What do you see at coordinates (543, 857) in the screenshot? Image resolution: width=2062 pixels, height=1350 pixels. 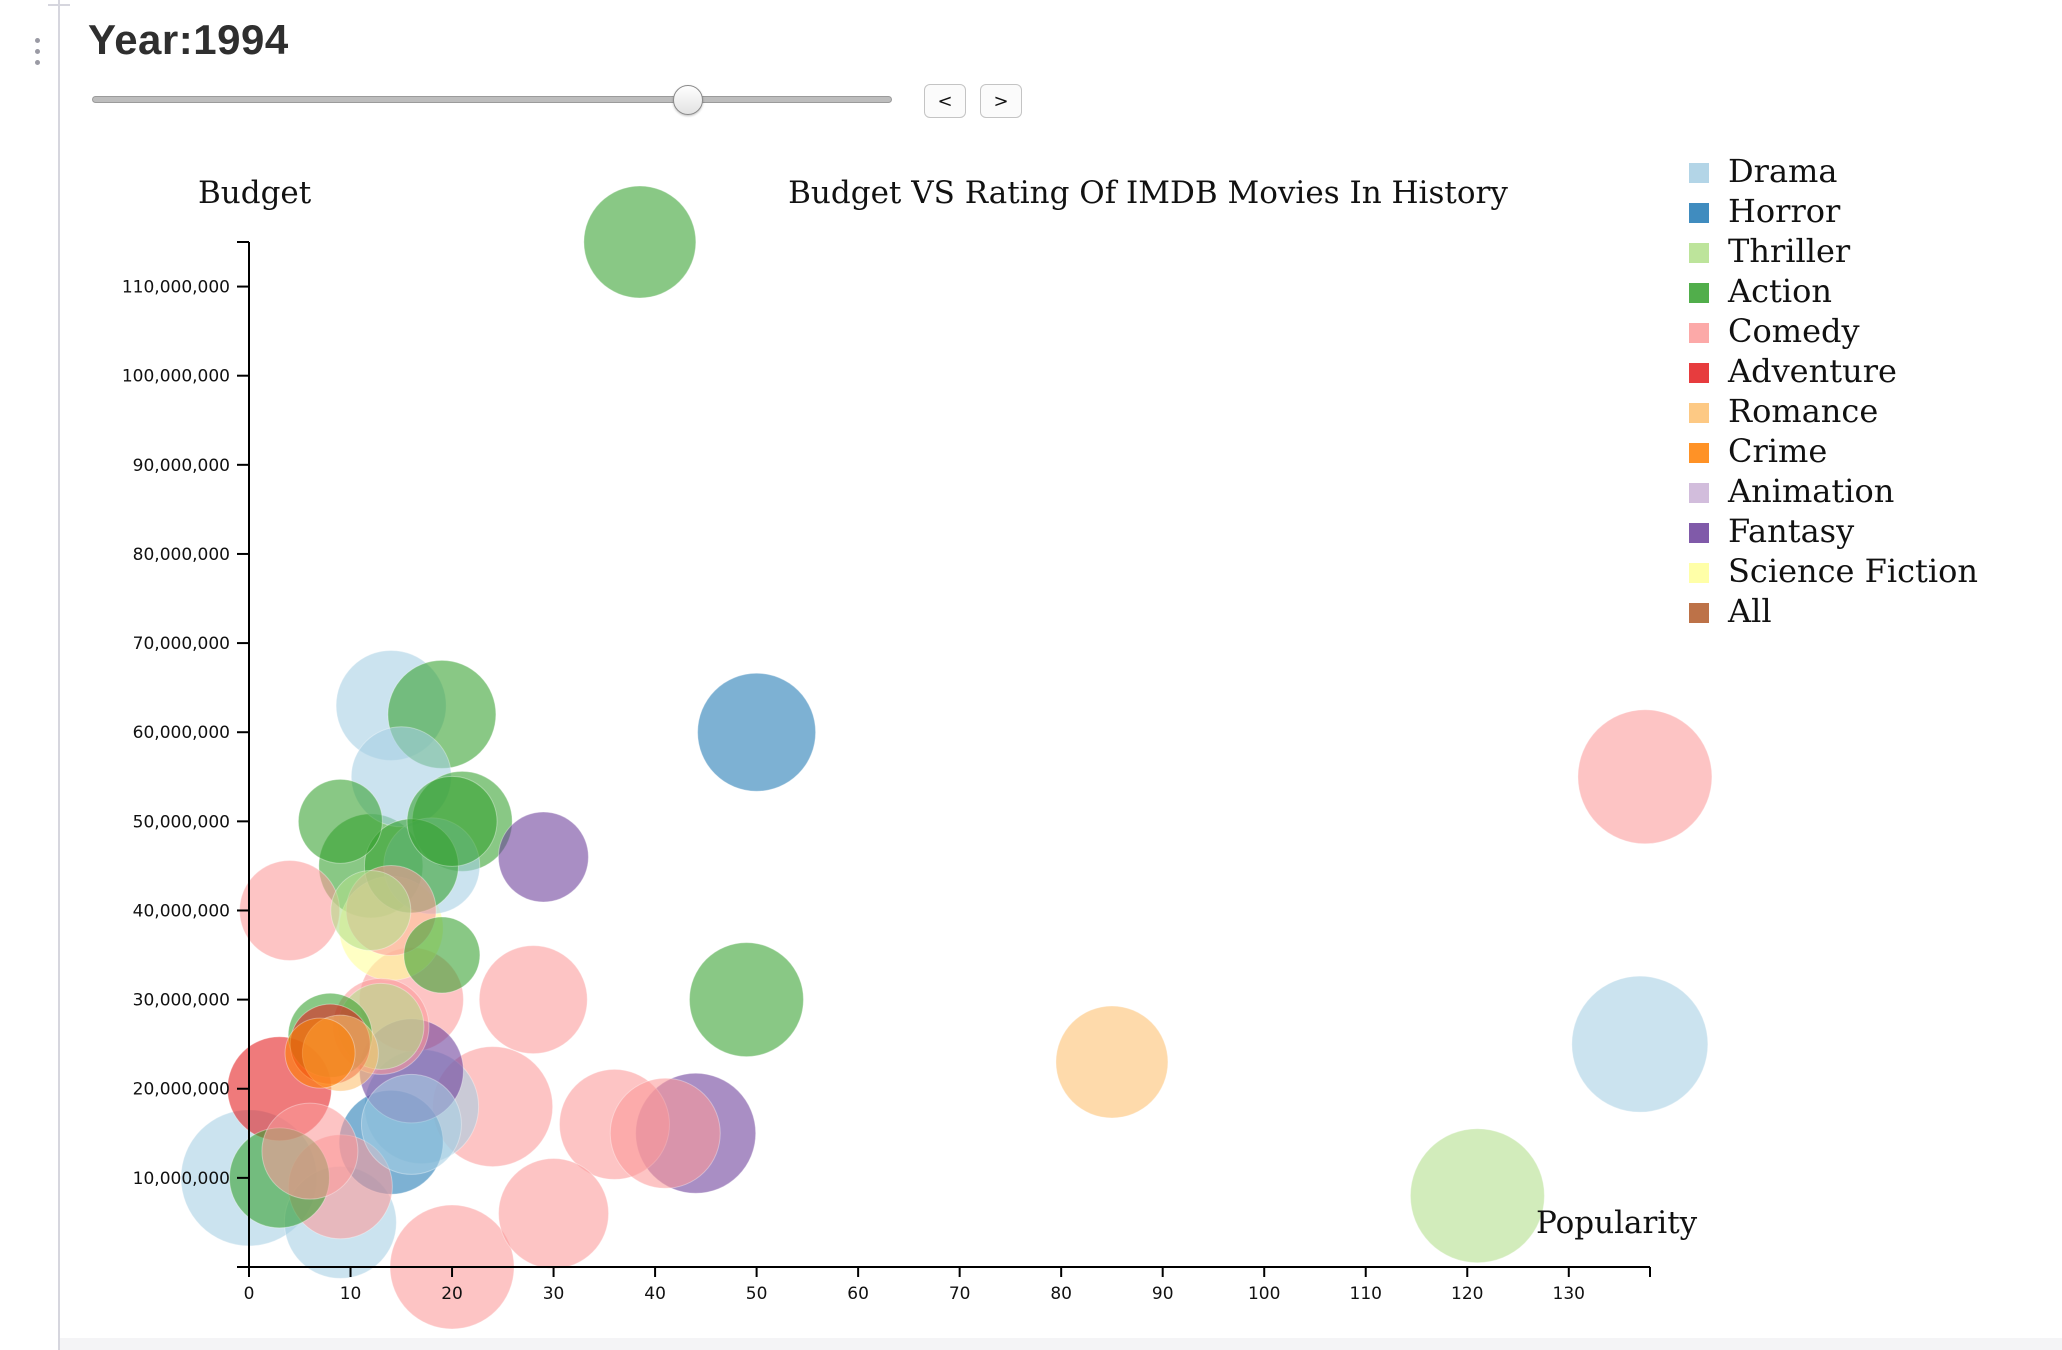 I see `bubble-fantasy` at bounding box center [543, 857].